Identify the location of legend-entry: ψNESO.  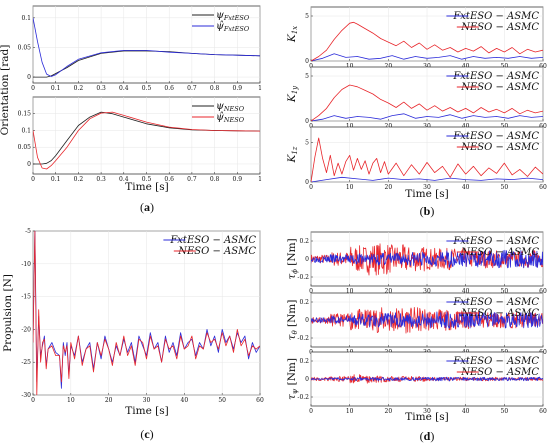
(218, 107).